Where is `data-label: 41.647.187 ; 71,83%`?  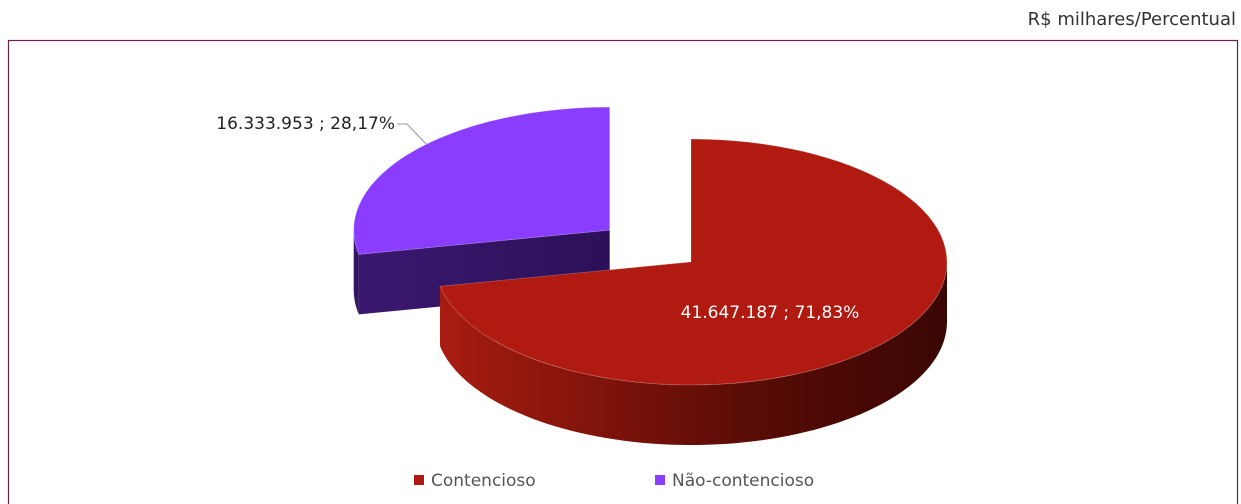 data-label: 41.647.187 ; 71,83% is located at coordinates (770, 313).